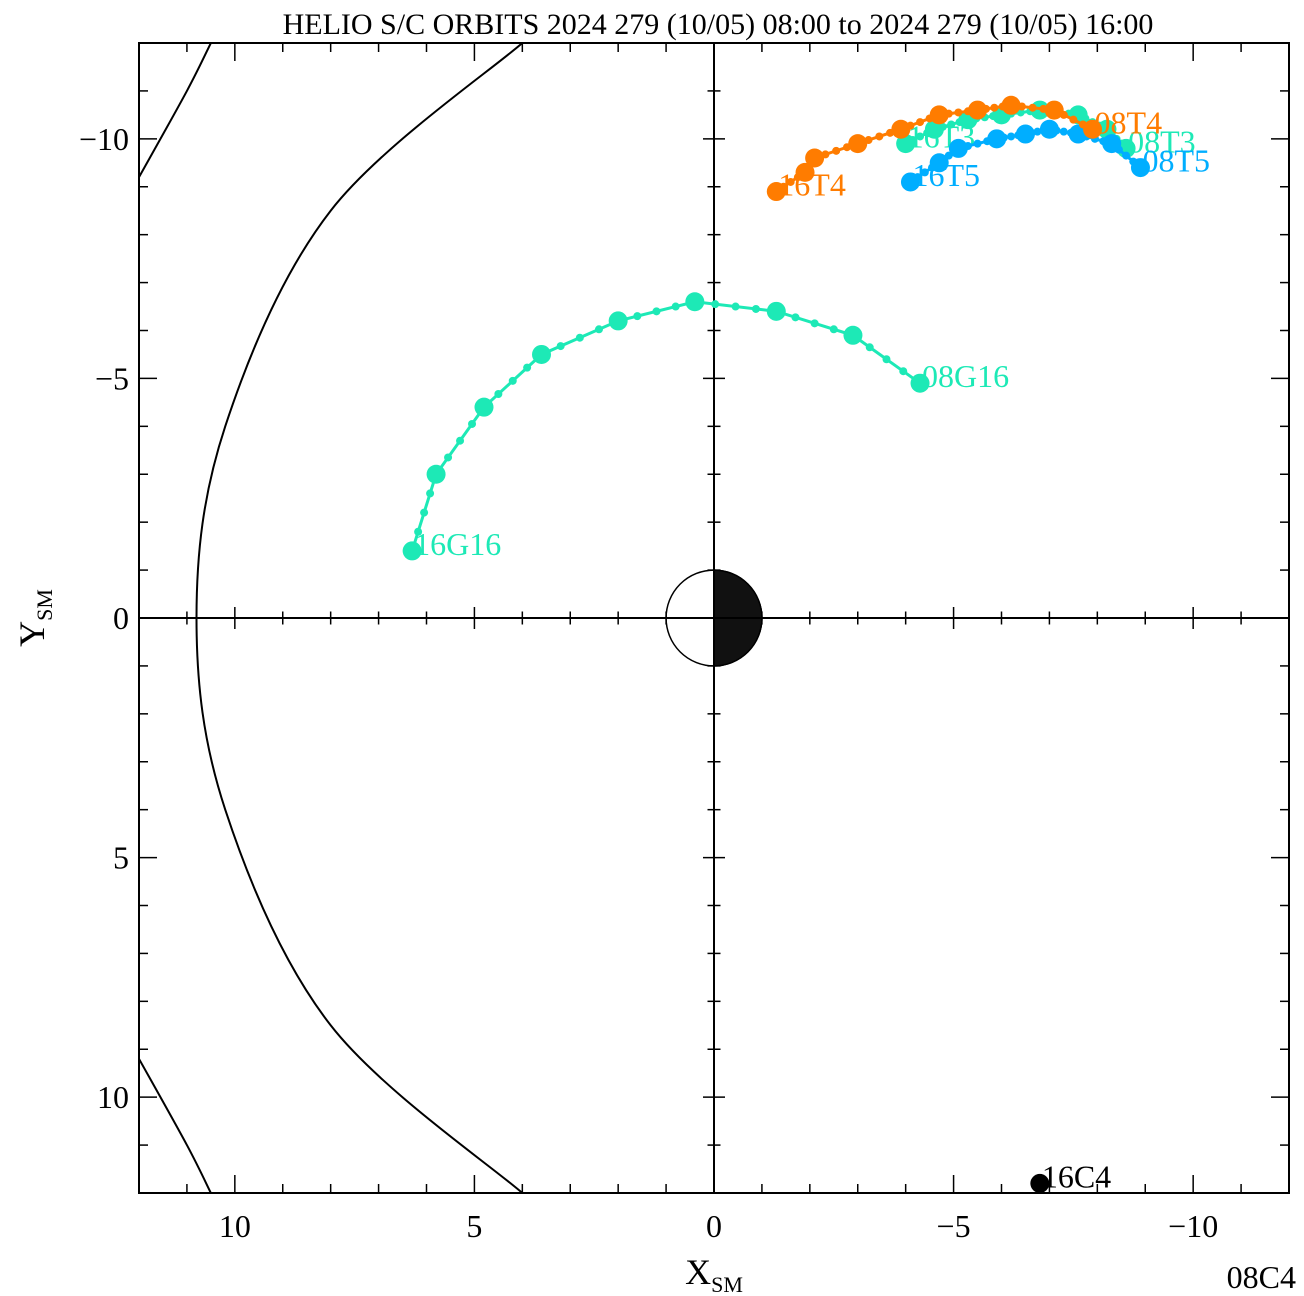 Image resolution: width=1304 pixels, height=1296 pixels. I want to click on y-tick-label: 10, so click(113, 1097).